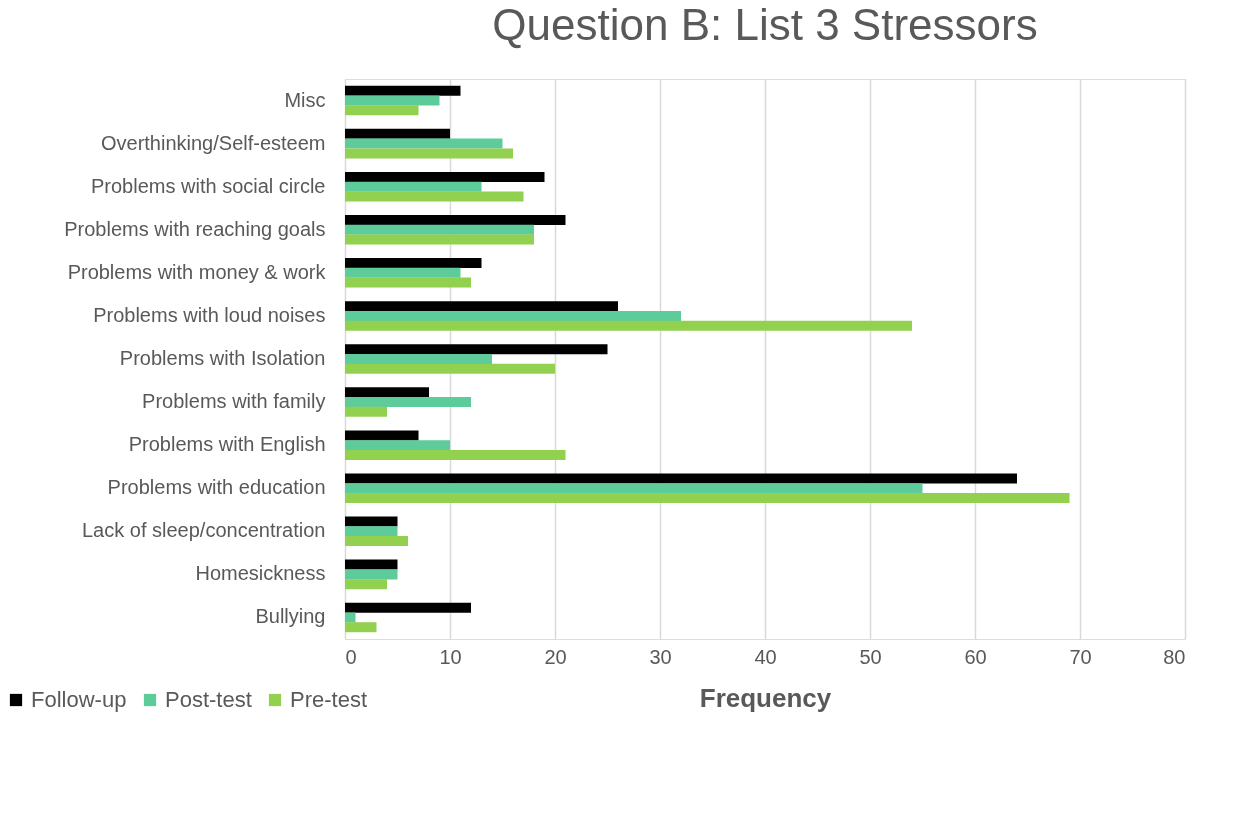 The width and height of the screenshot is (1244, 820). Describe the element at coordinates (765, 24) in the screenshot. I see `chart-title: Question B: List 3 Stressors` at that location.